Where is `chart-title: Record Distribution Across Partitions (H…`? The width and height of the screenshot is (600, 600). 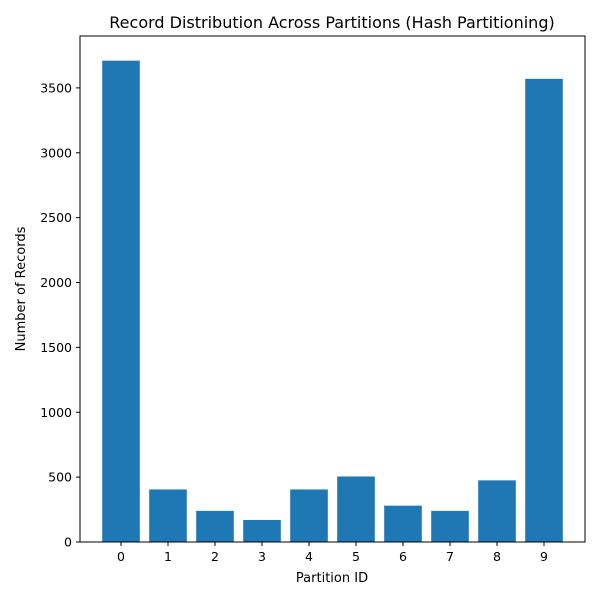
chart-title: Record Distribution Across Partitions (H… is located at coordinates (331, 22).